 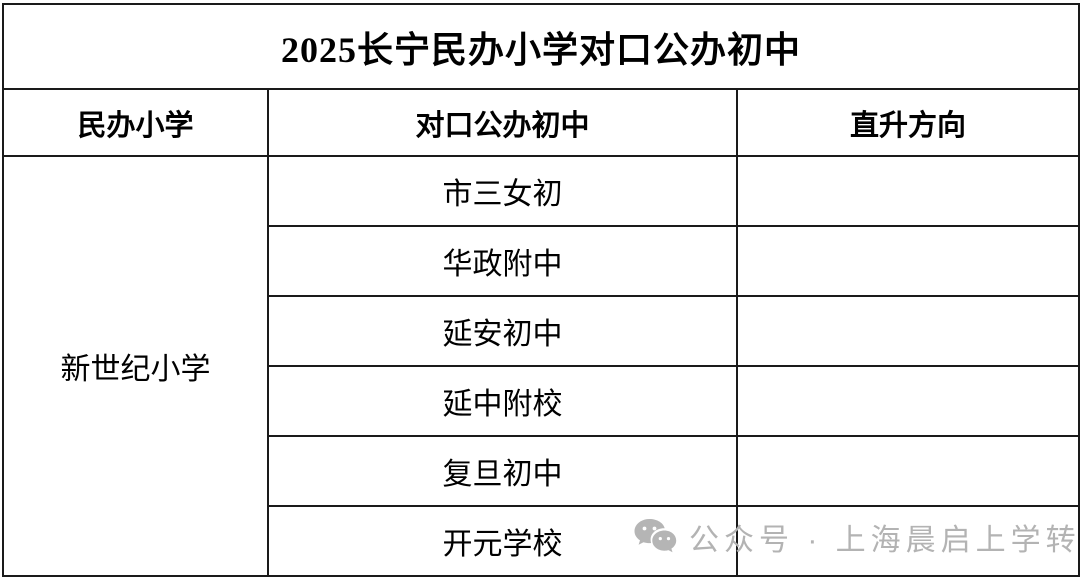 I want to click on middle-school-cell: 复旦初中, so click(x=502, y=471).